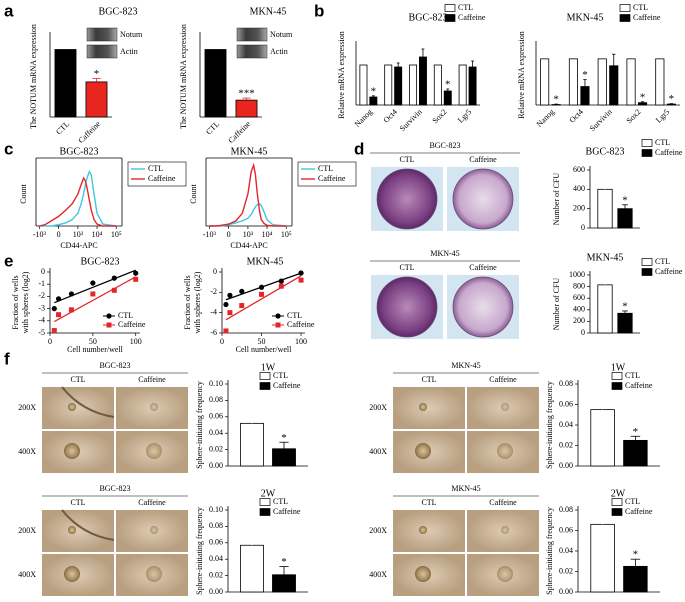 The width and height of the screenshot is (685, 602). What do you see at coordinates (579, 309) in the screenshot?
I see `y-tick-label: 400` at bounding box center [579, 309].